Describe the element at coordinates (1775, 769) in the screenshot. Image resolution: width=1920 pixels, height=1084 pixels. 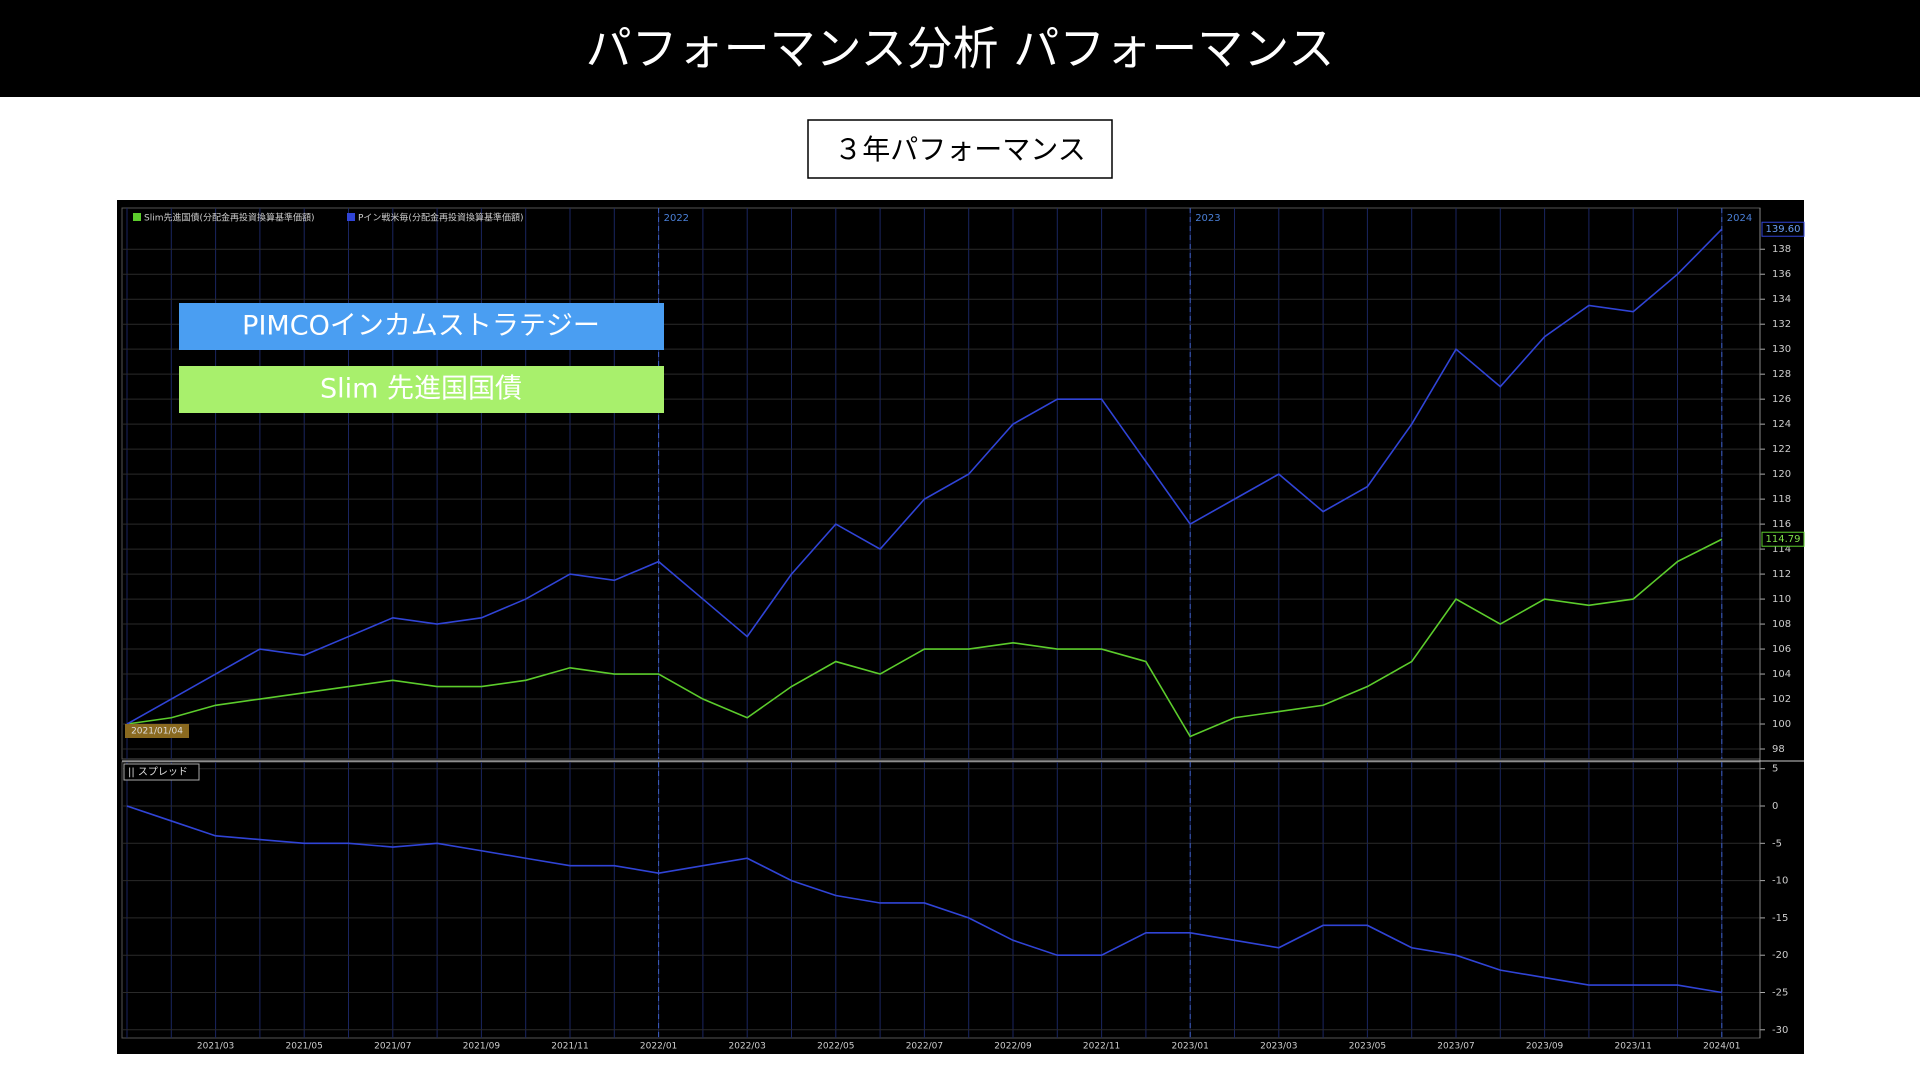
I see `y-tick-label: 5` at that location.